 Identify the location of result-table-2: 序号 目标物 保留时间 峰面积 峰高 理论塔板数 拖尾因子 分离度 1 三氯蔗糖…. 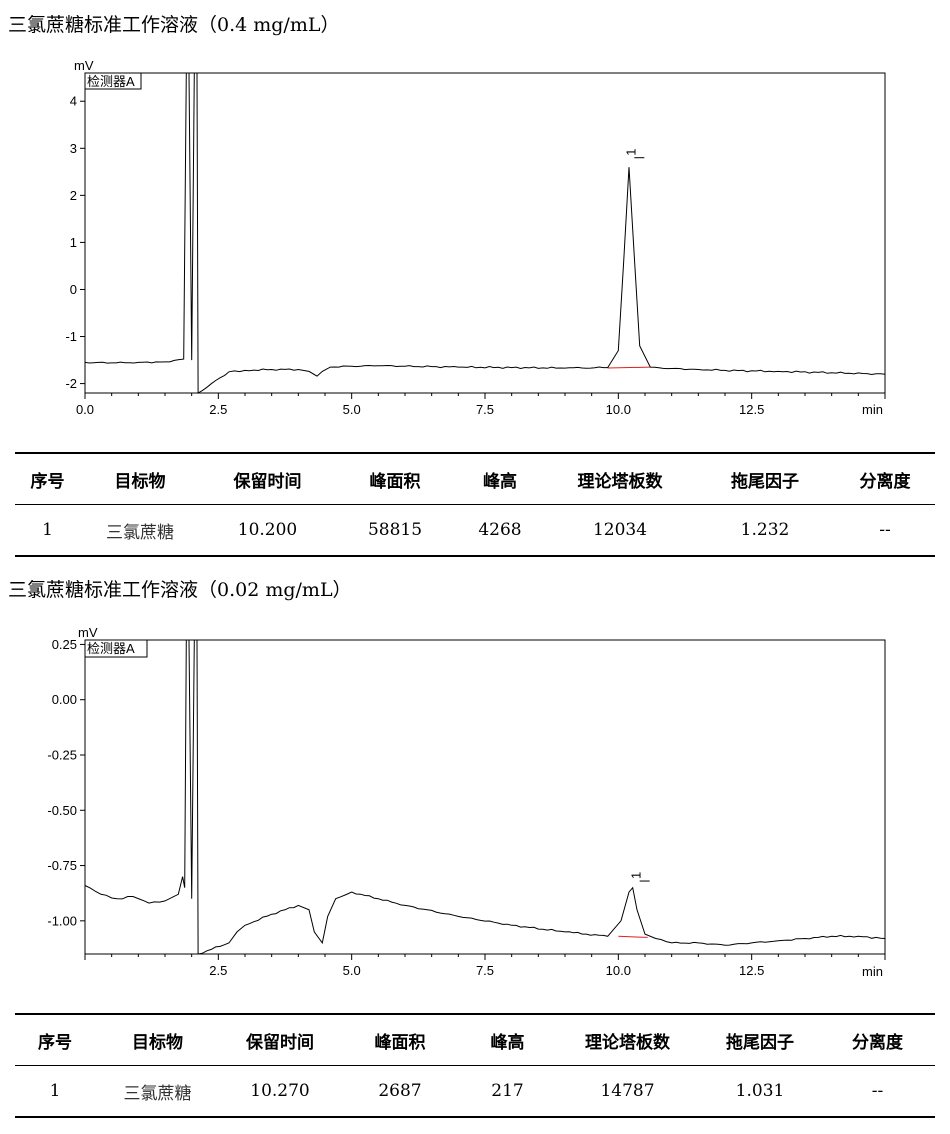
(475, 1065).